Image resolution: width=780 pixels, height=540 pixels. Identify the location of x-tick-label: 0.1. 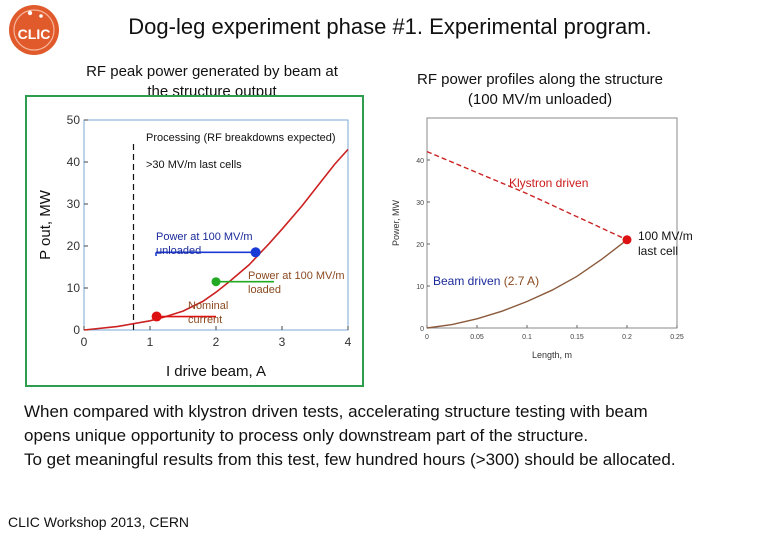
(527, 337).